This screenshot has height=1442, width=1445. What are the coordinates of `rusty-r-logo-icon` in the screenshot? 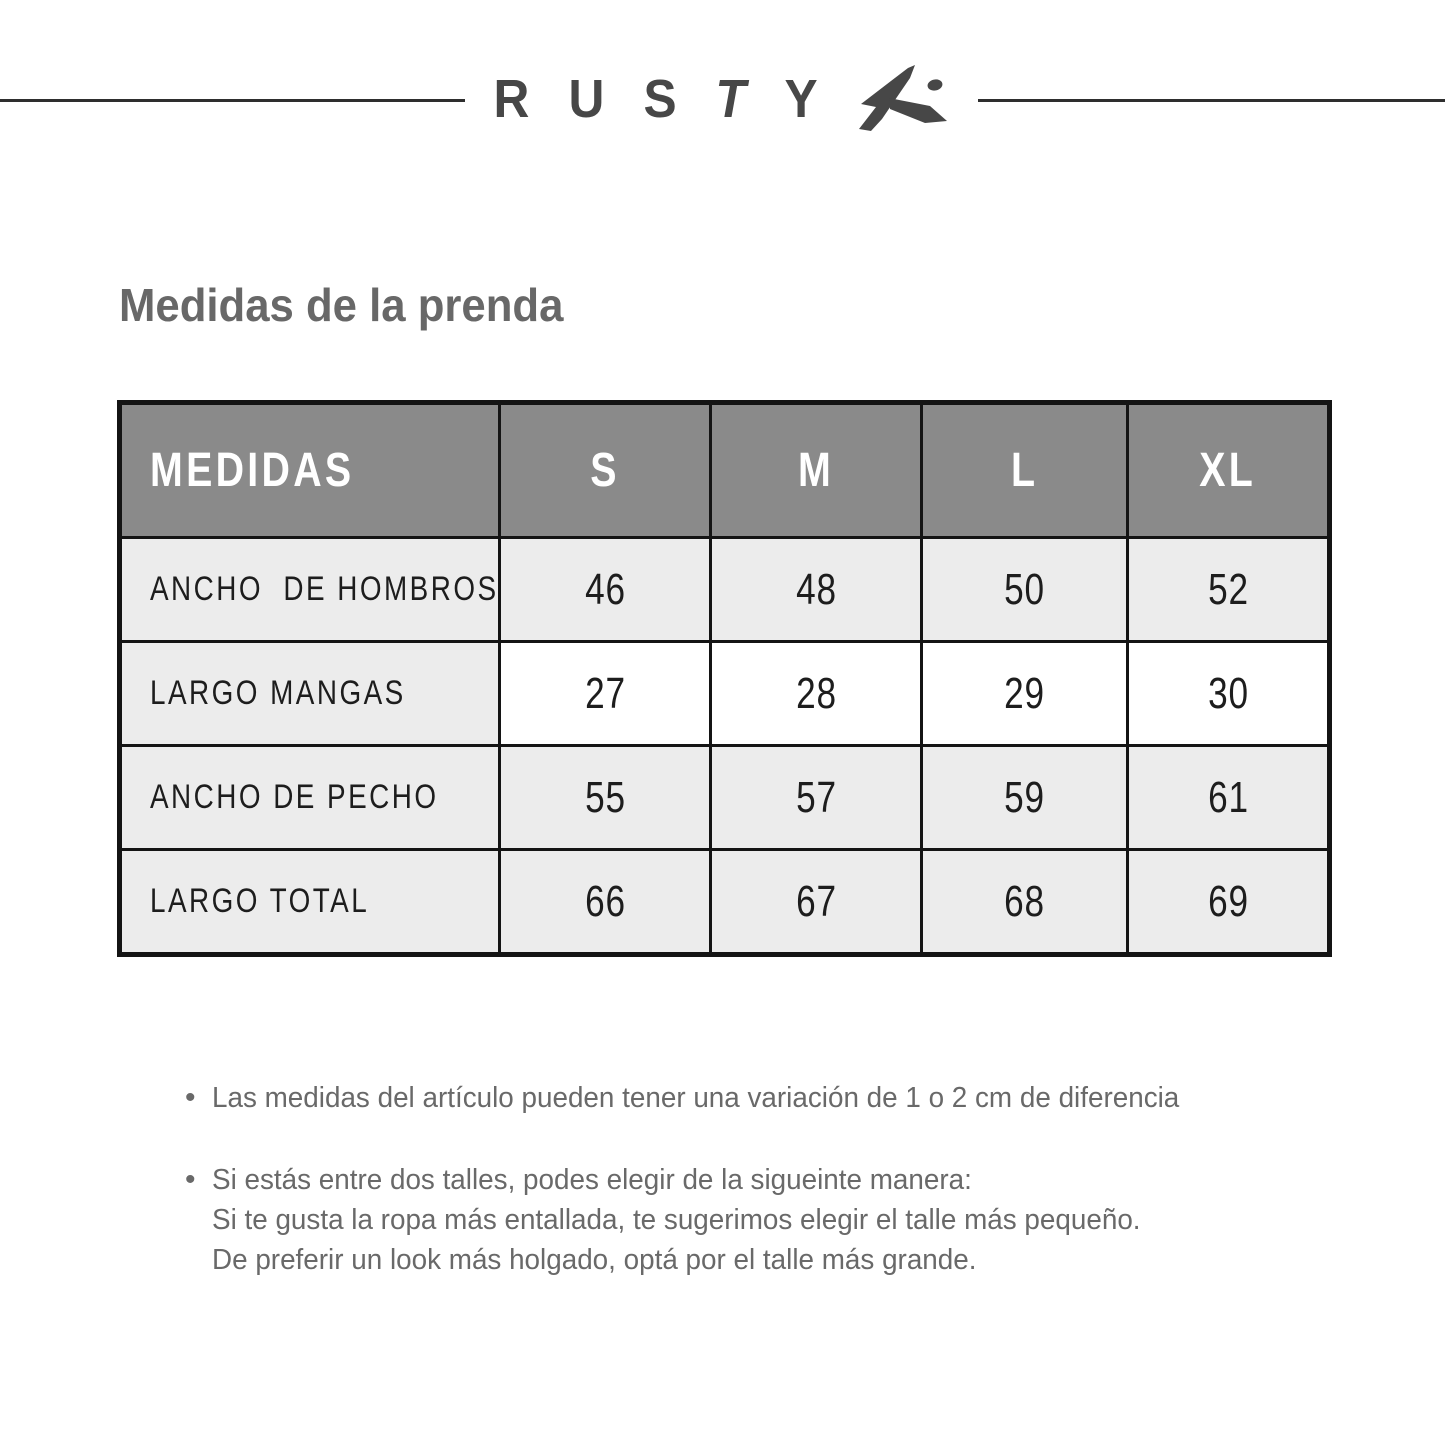 It's located at (903, 98).